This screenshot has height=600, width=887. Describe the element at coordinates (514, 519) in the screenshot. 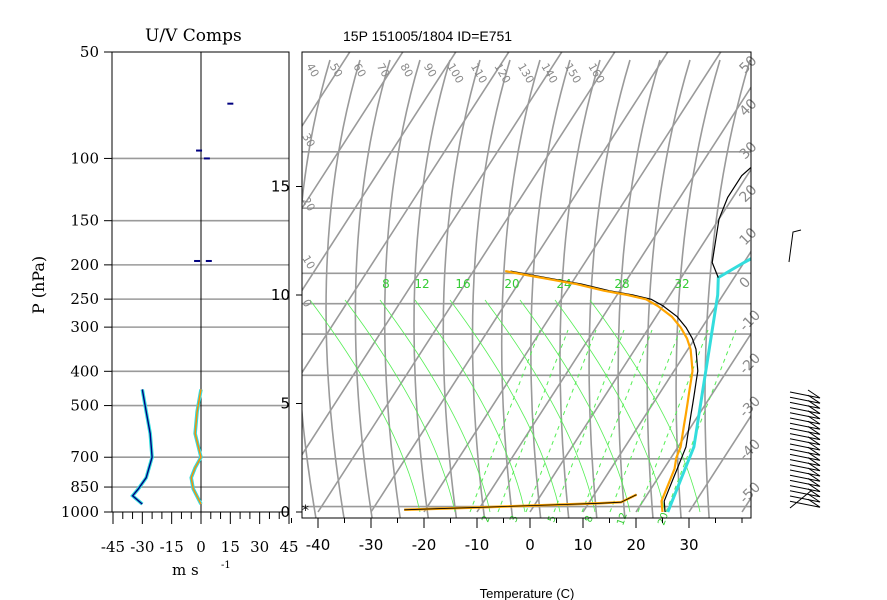

I see `mixing-ratio-bottom-label: 3` at that location.